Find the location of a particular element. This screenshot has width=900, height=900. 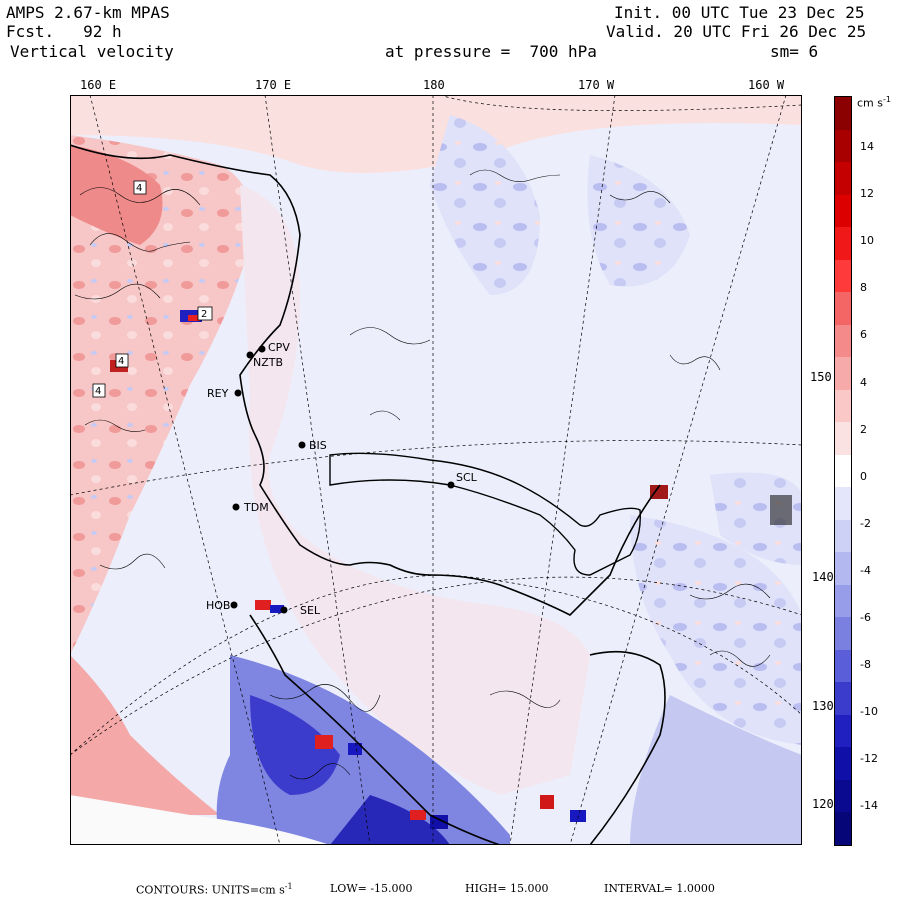

land-fill is located at coordinates (200, 820).